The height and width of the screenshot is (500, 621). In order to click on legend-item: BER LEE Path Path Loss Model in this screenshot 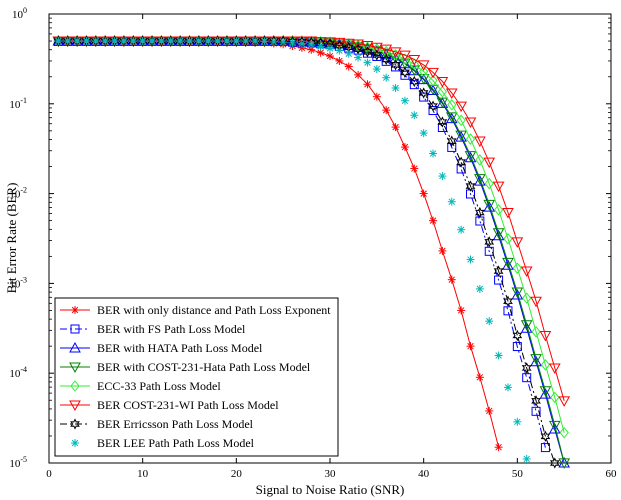, I will do `click(163, 443)`.